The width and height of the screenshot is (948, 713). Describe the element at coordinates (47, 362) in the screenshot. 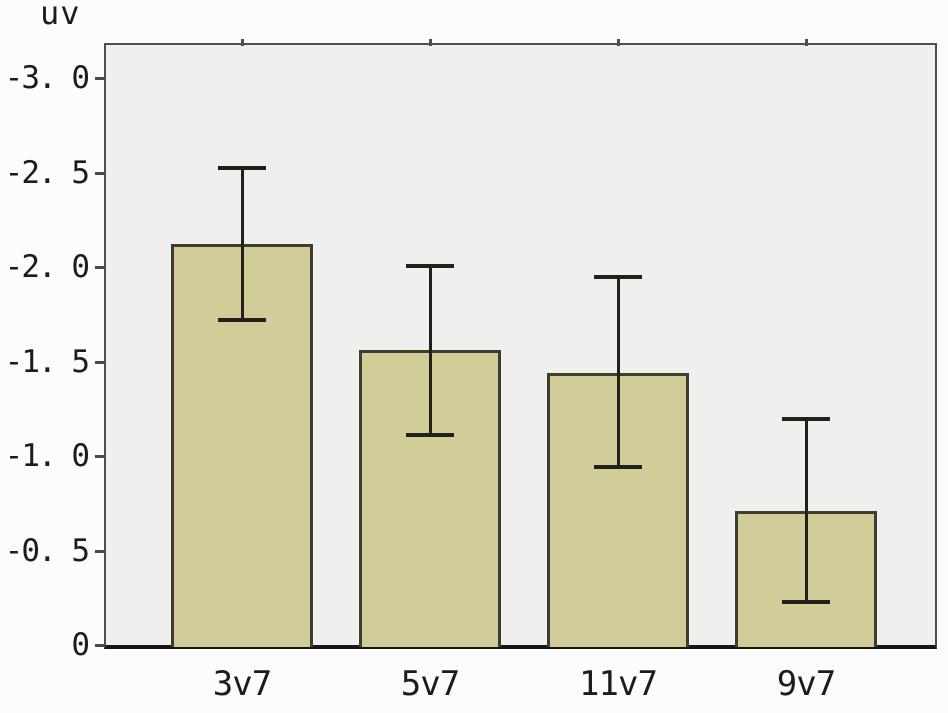

I see `y-tick-label-3: -1. 5` at that location.